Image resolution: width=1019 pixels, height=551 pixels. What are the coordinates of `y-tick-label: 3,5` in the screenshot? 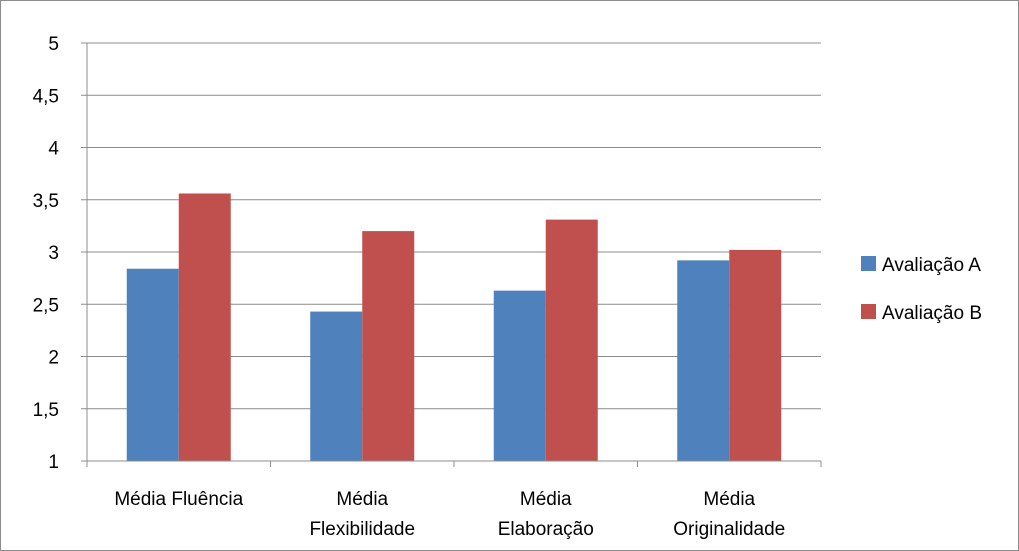 It's located at (46, 201).